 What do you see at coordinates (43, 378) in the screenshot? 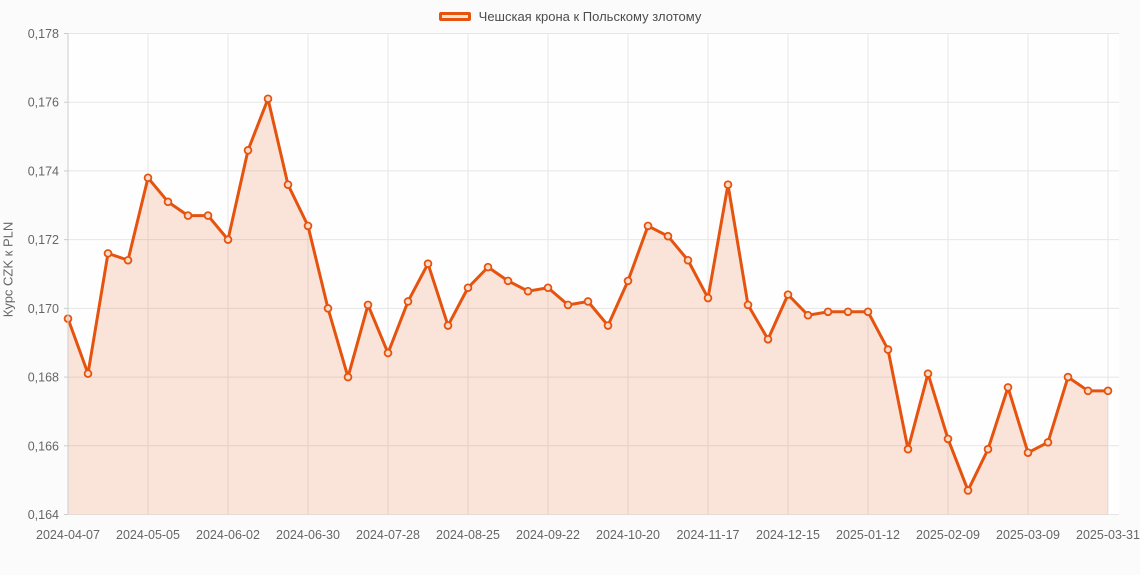
I see `y-tick-label: 0,168` at bounding box center [43, 378].